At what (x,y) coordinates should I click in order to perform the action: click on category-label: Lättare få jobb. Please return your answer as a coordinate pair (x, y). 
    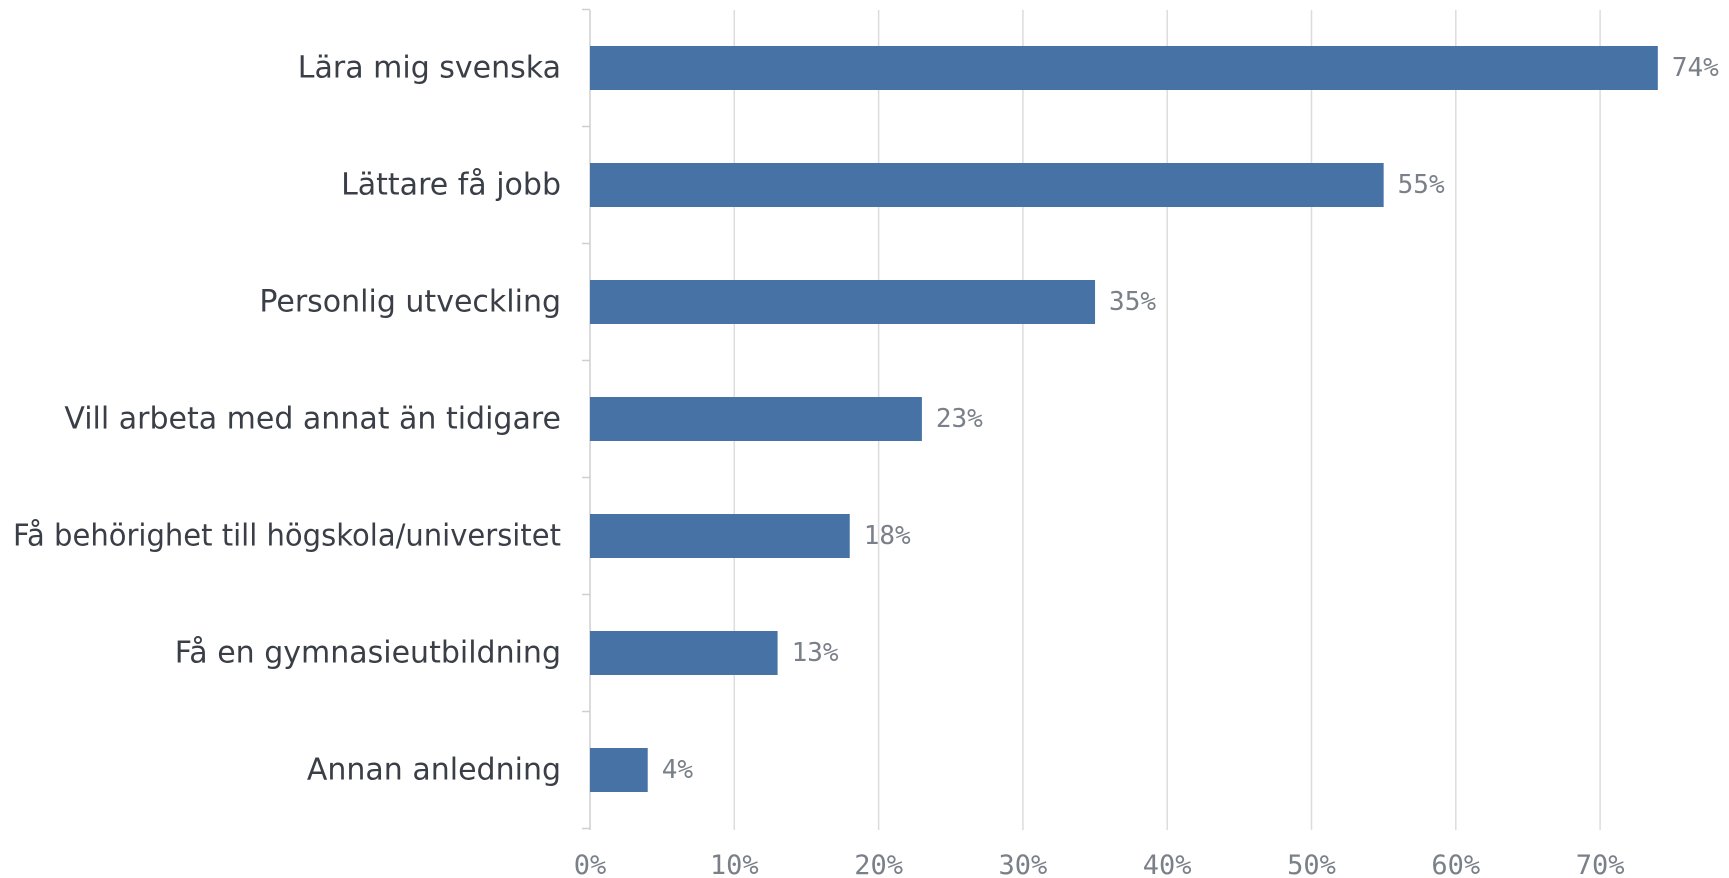
    Looking at the image, I should click on (451, 185).